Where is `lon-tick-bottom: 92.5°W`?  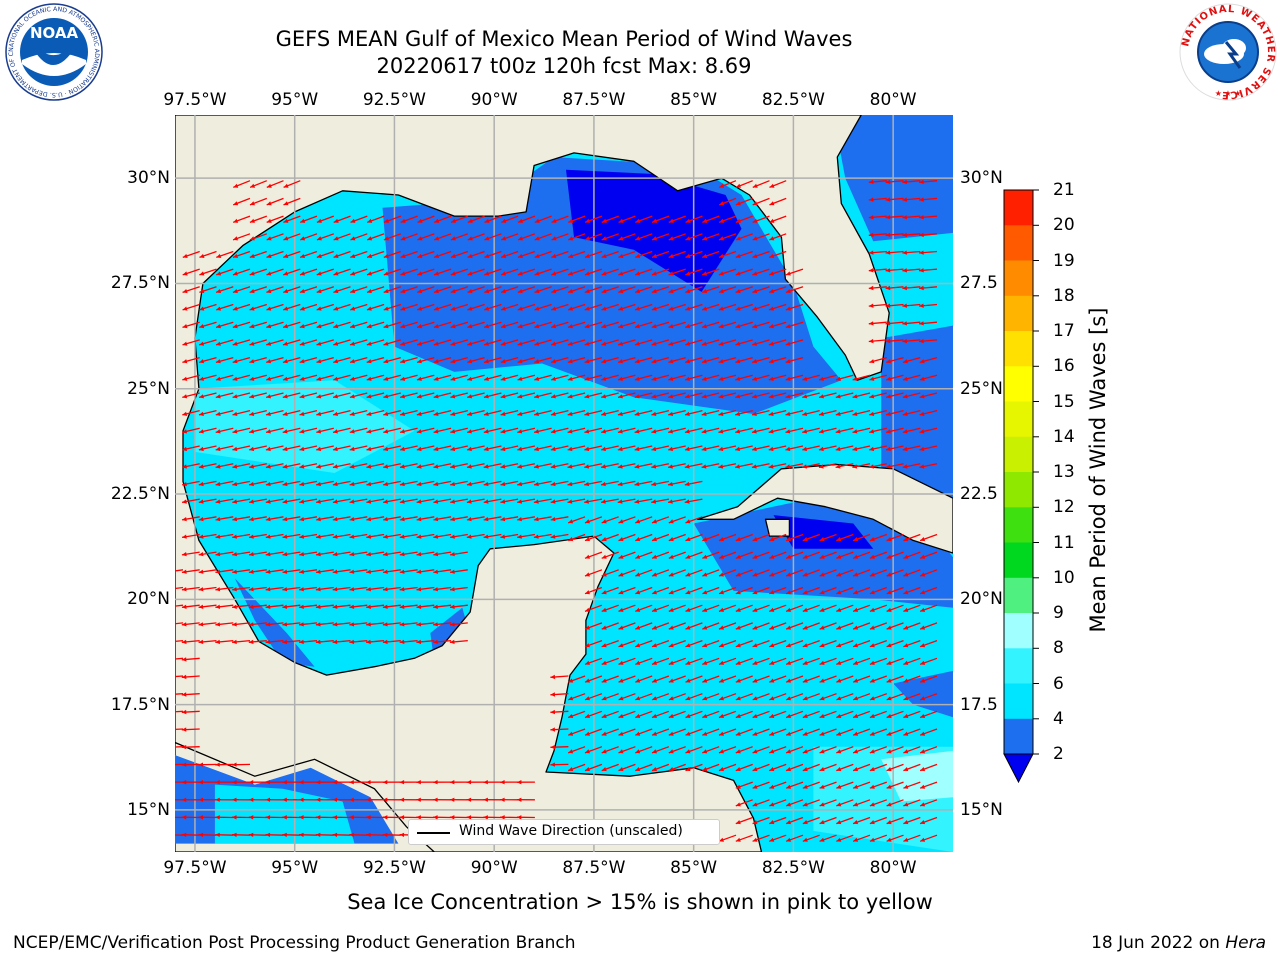
lon-tick-bottom: 92.5°W is located at coordinates (394, 868).